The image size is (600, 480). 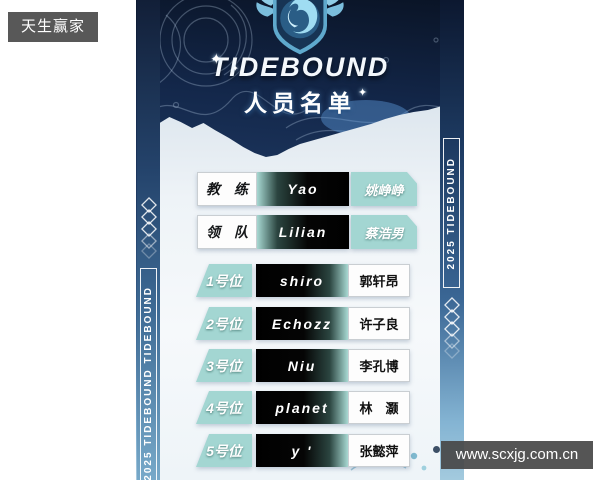 What do you see at coordinates (436, 449) in the screenshot?
I see `splash-dot-decoration` at bounding box center [436, 449].